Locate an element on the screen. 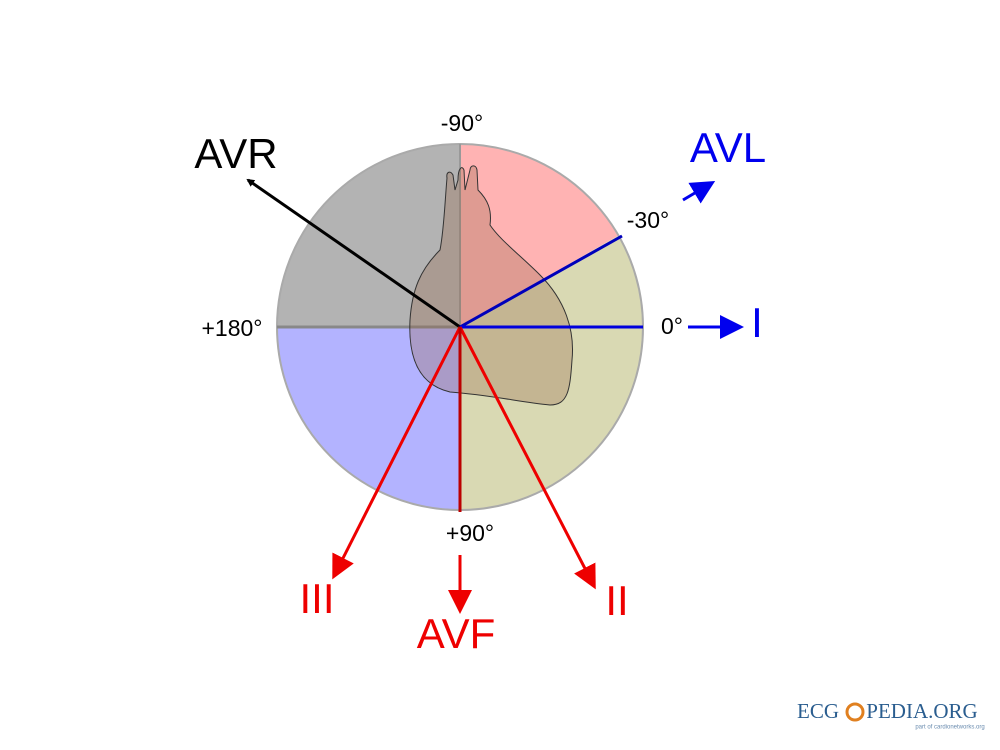 The width and height of the screenshot is (1000, 750). logo-text: PEDIA.ORG is located at coordinates (921, 711).